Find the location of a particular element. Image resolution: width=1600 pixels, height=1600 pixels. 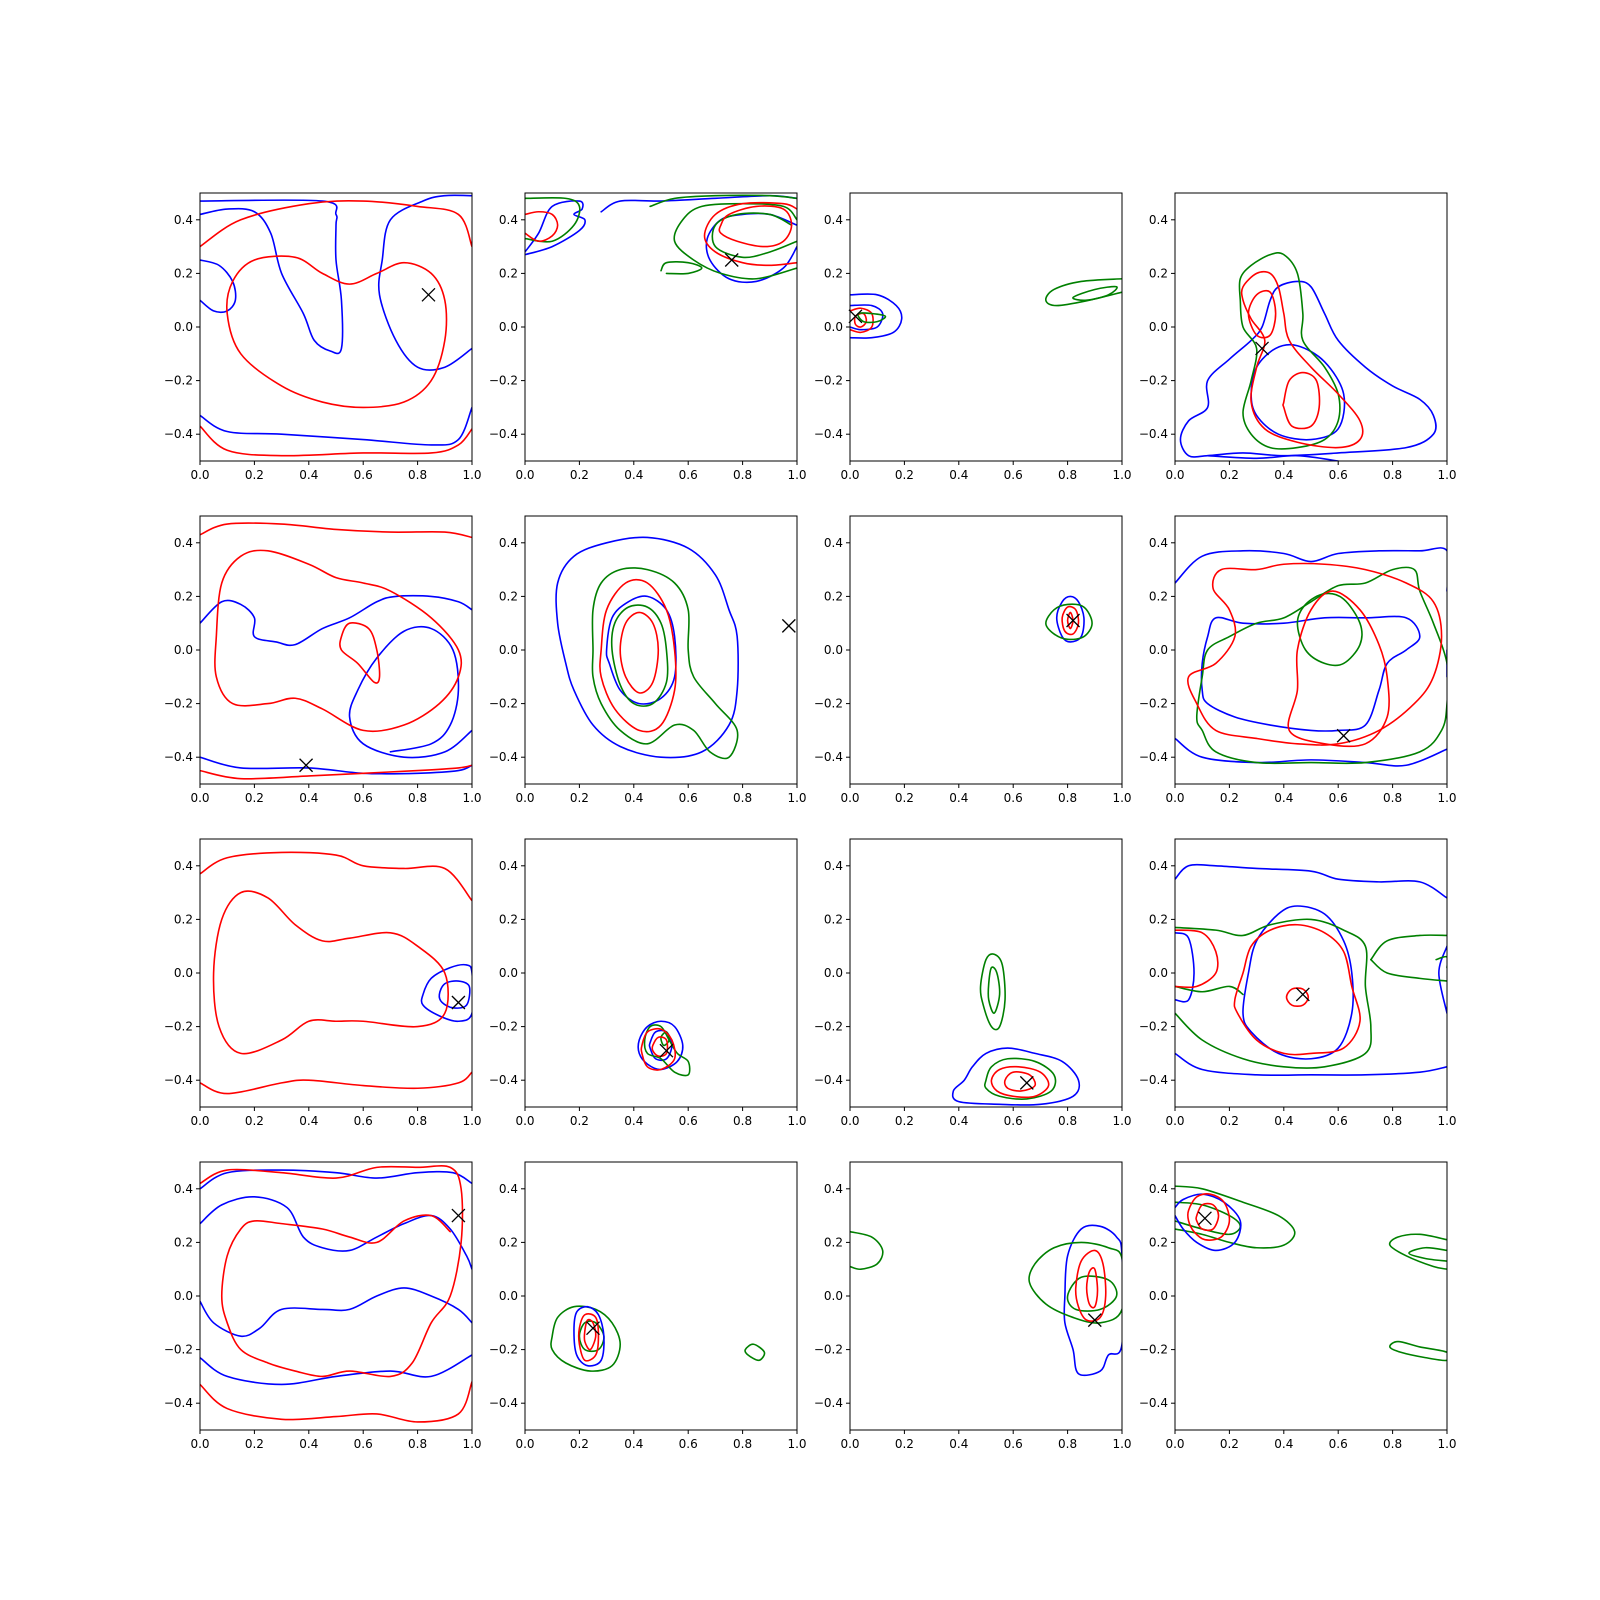

subplot-6: 0.0 0.2 0.4 0.6 0.8 1.0 −0.4 −0.2 0.0 0.2 0.4 is located at coordinates (648, 660).